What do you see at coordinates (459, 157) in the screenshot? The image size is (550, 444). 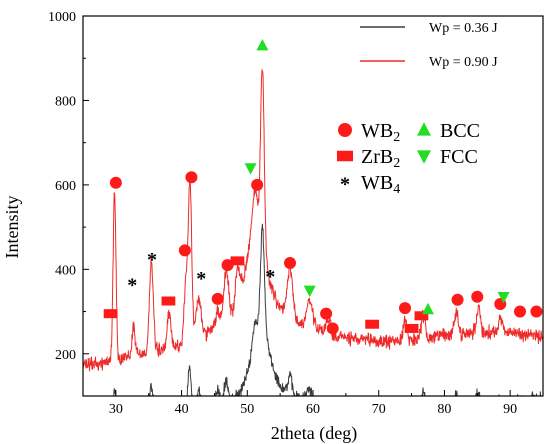 I see `legend-phase-label: FCC` at bounding box center [459, 157].